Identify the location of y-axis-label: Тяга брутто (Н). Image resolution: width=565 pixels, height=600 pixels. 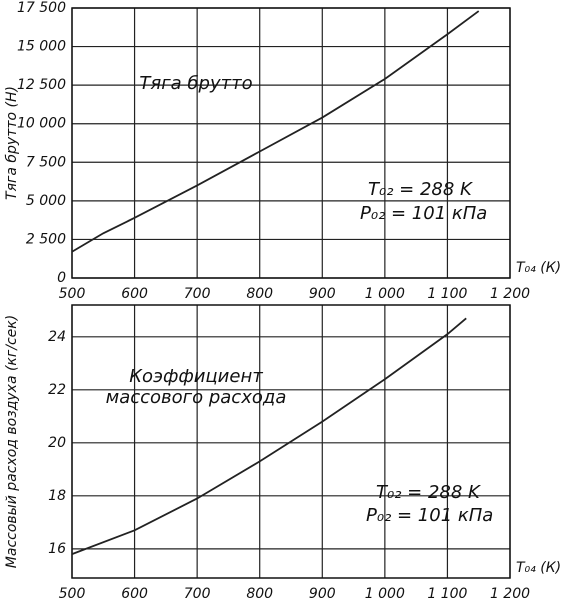
(12, 143).